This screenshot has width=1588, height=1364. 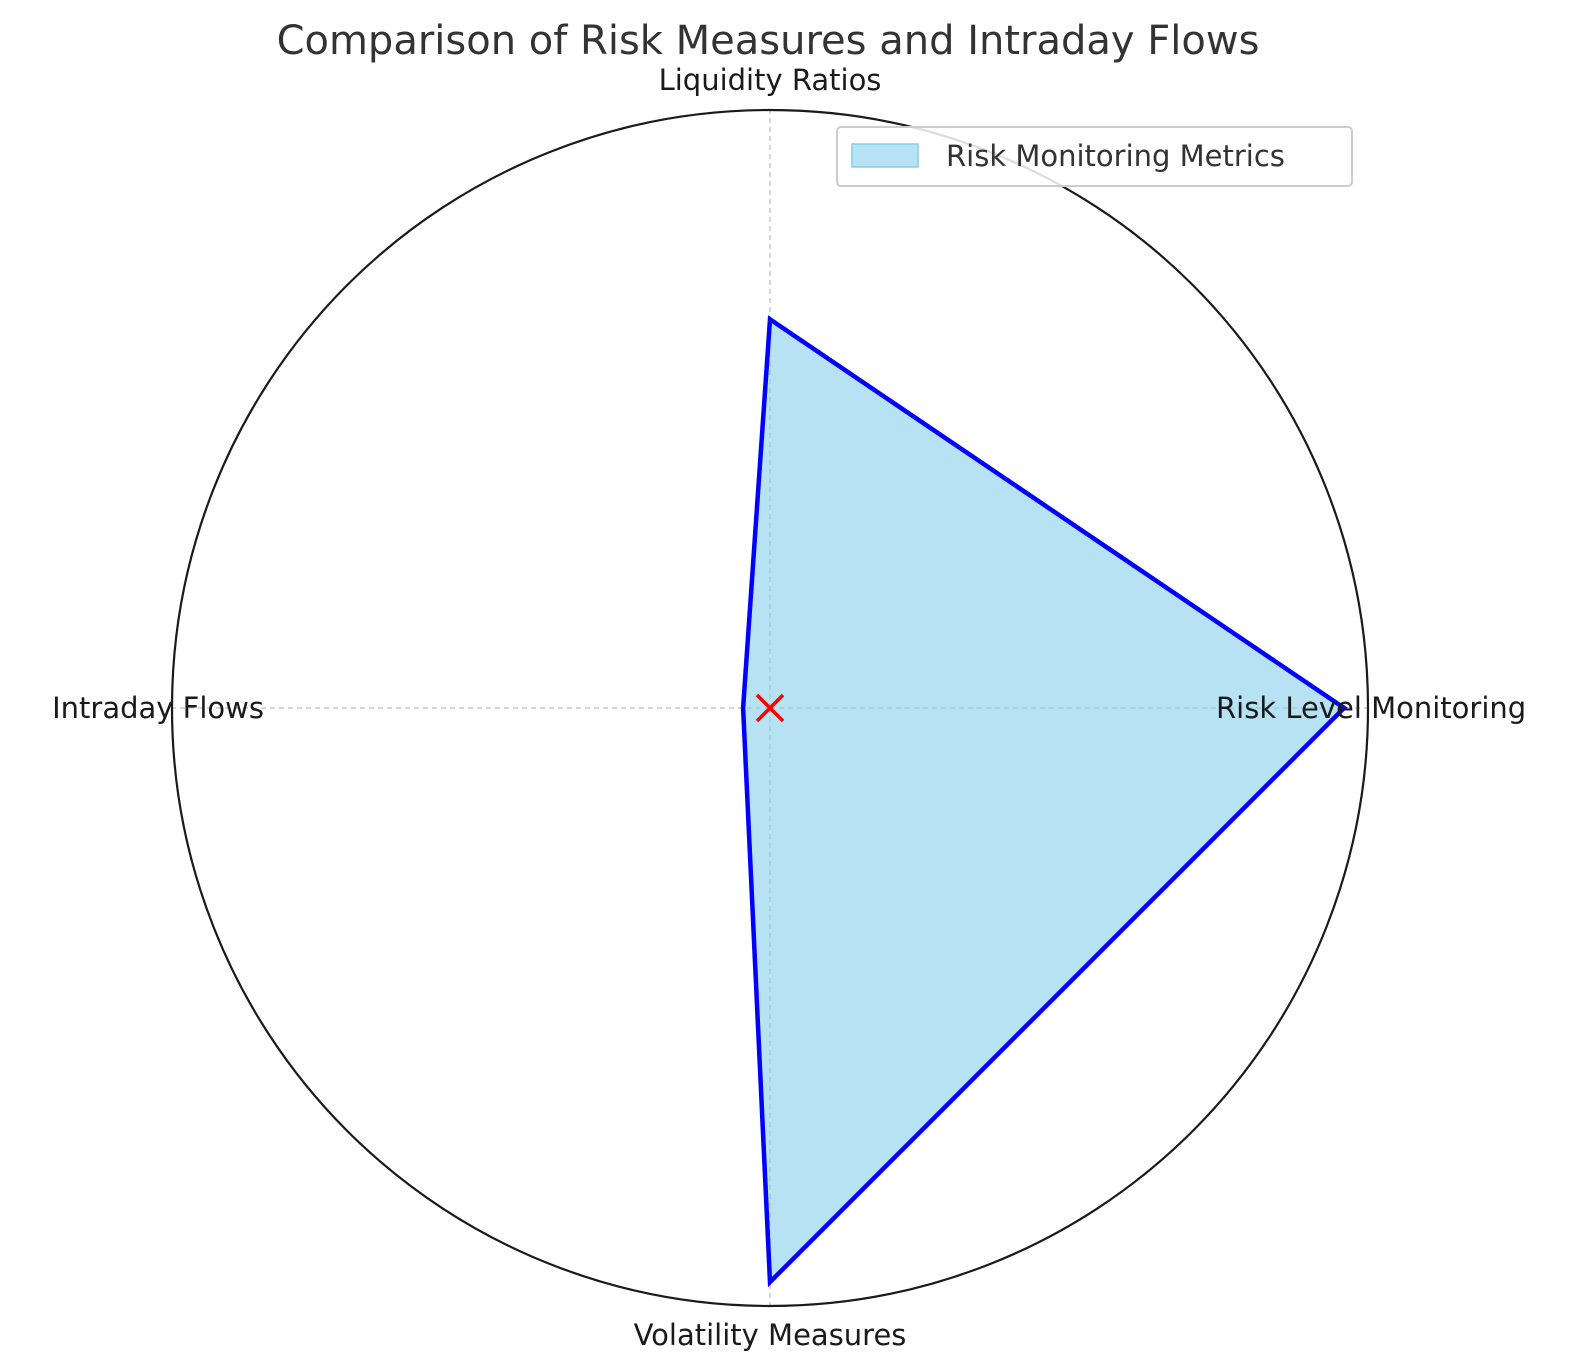 I want to click on axis-label: Liquidity Ratios, so click(x=770, y=80).